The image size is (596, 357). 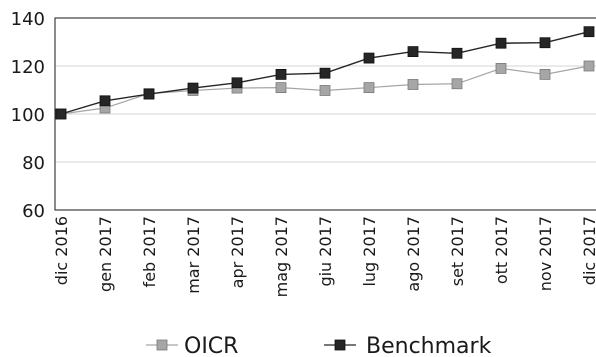 I want to click on x-tick-label: apr 2017, so click(x=237, y=252).